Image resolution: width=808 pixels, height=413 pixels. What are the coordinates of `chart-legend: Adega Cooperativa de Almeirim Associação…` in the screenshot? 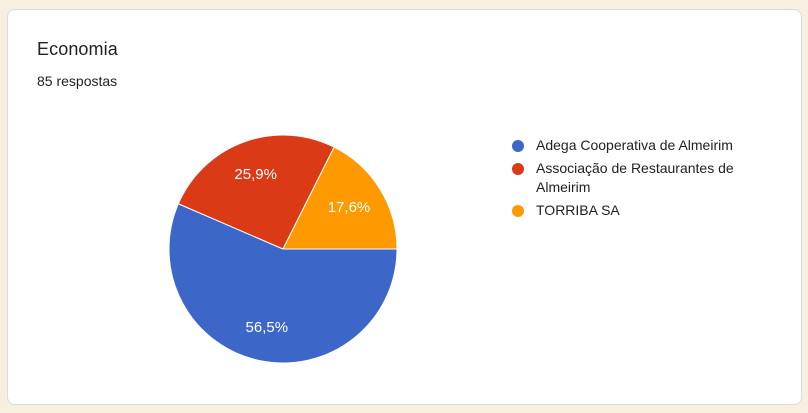 It's located at (650, 178).